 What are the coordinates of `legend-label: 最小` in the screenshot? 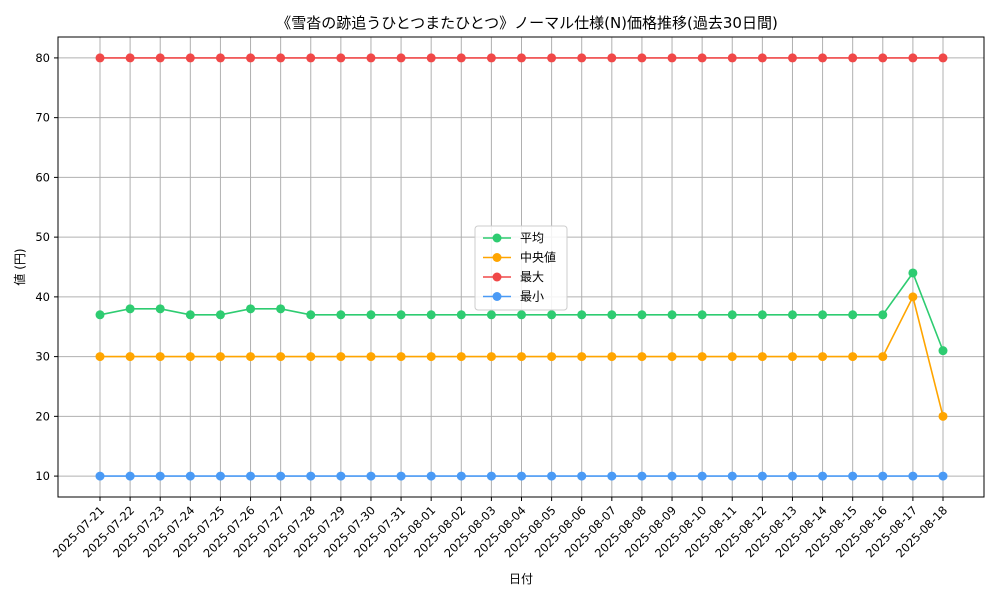 It's located at (532, 297).